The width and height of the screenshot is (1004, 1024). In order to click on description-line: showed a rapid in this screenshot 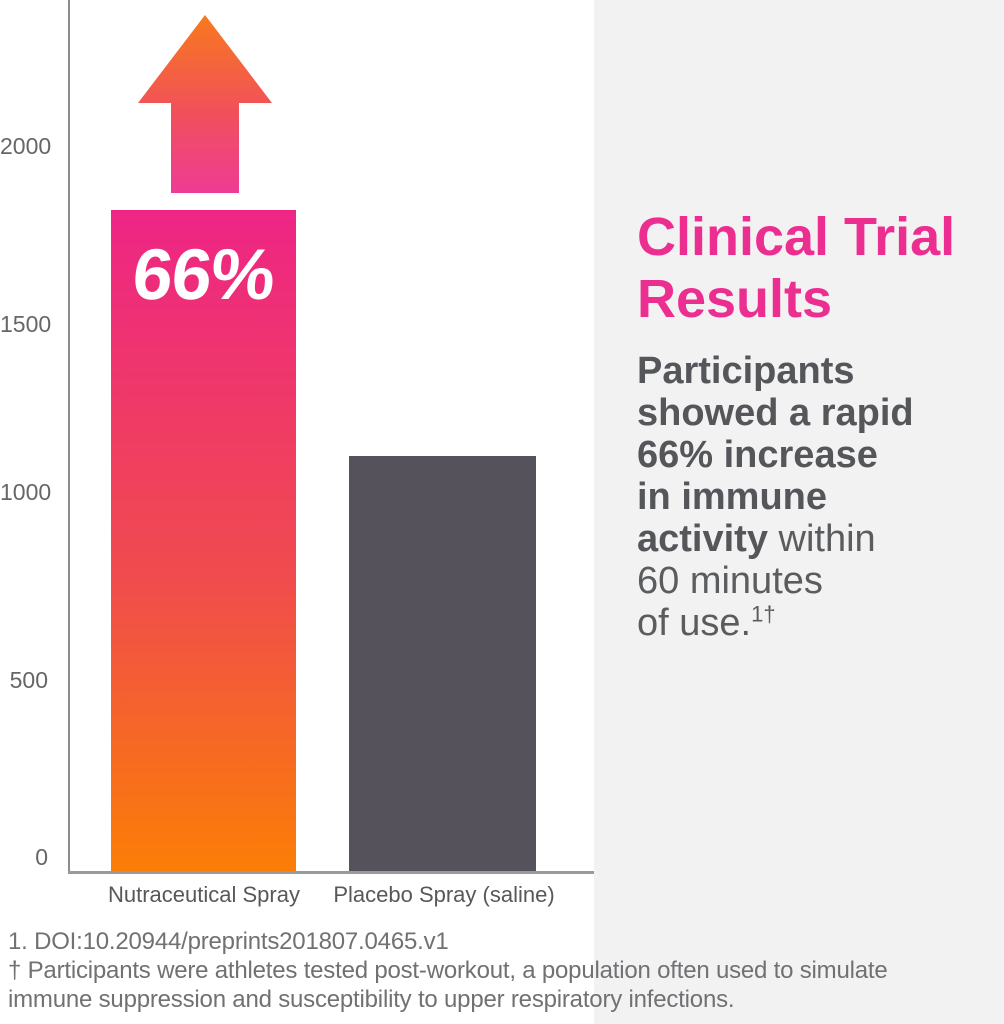, I will do `click(775, 413)`.